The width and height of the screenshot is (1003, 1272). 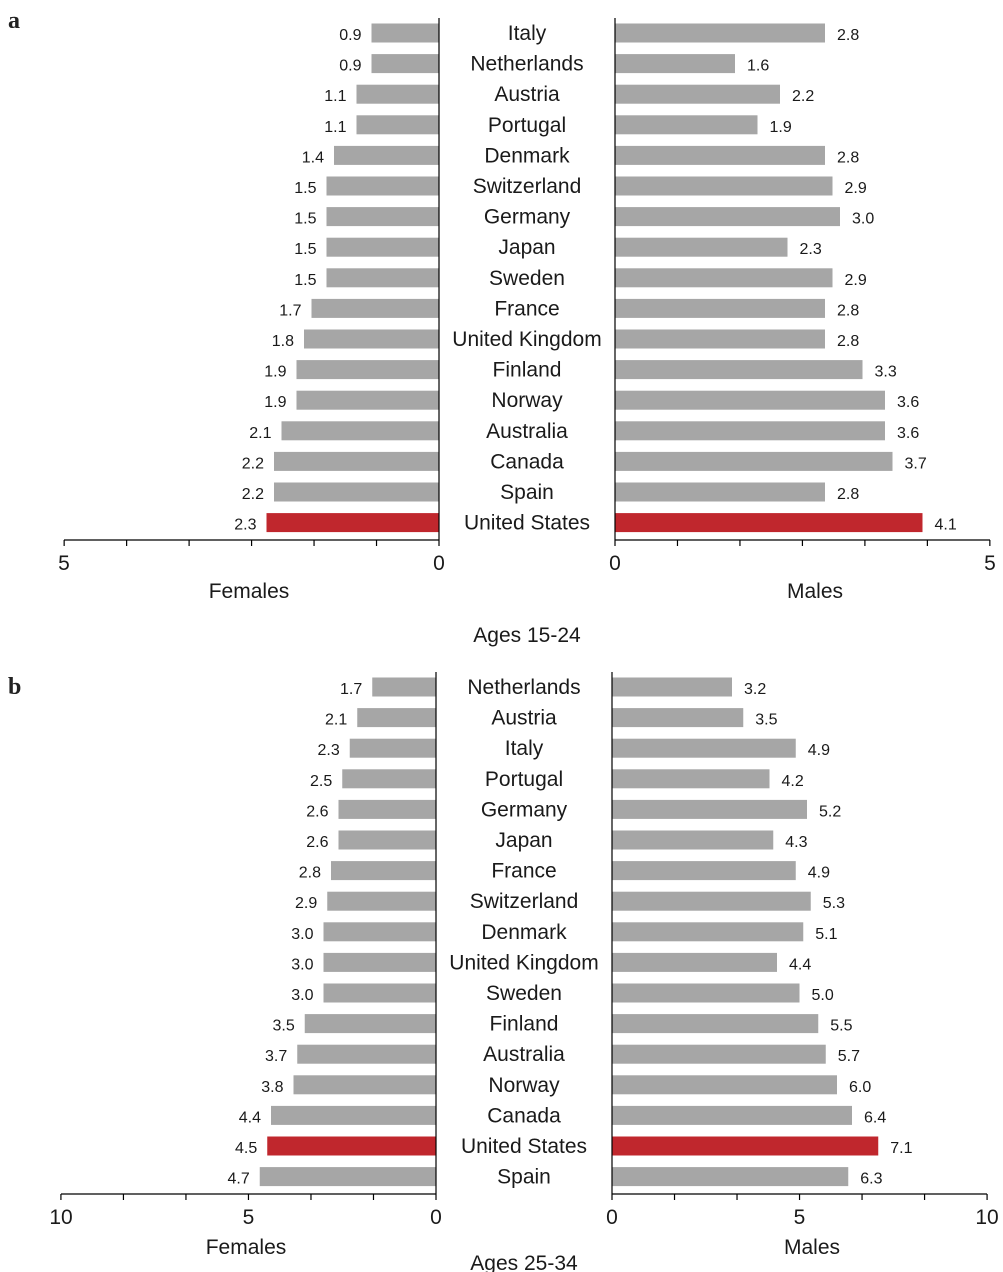 What do you see at coordinates (302, 964) in the screenshot?
I see `female-value-label: 3.0` at bounding box center [302, 964].